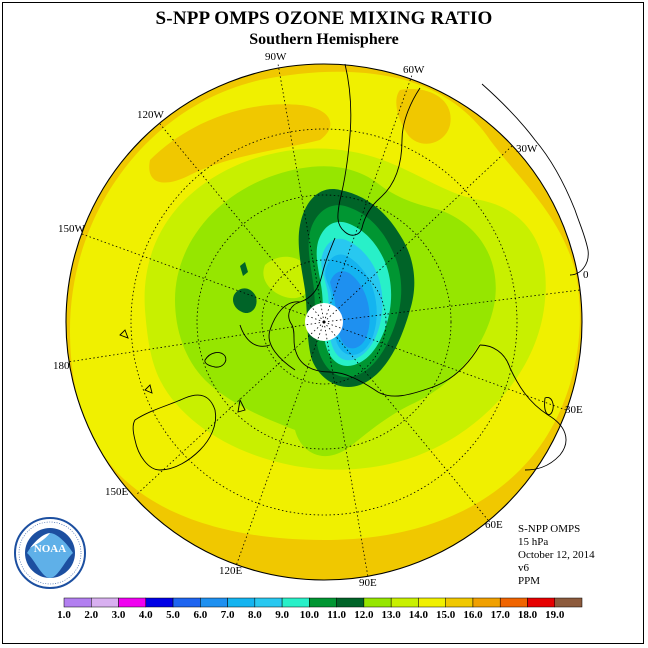 This screenshot has width=648, height=648. What do you see at coordinates (414, 70) in the screenshot?
I see `lon-label-60w: 60W` at bounding box center [414, 70].